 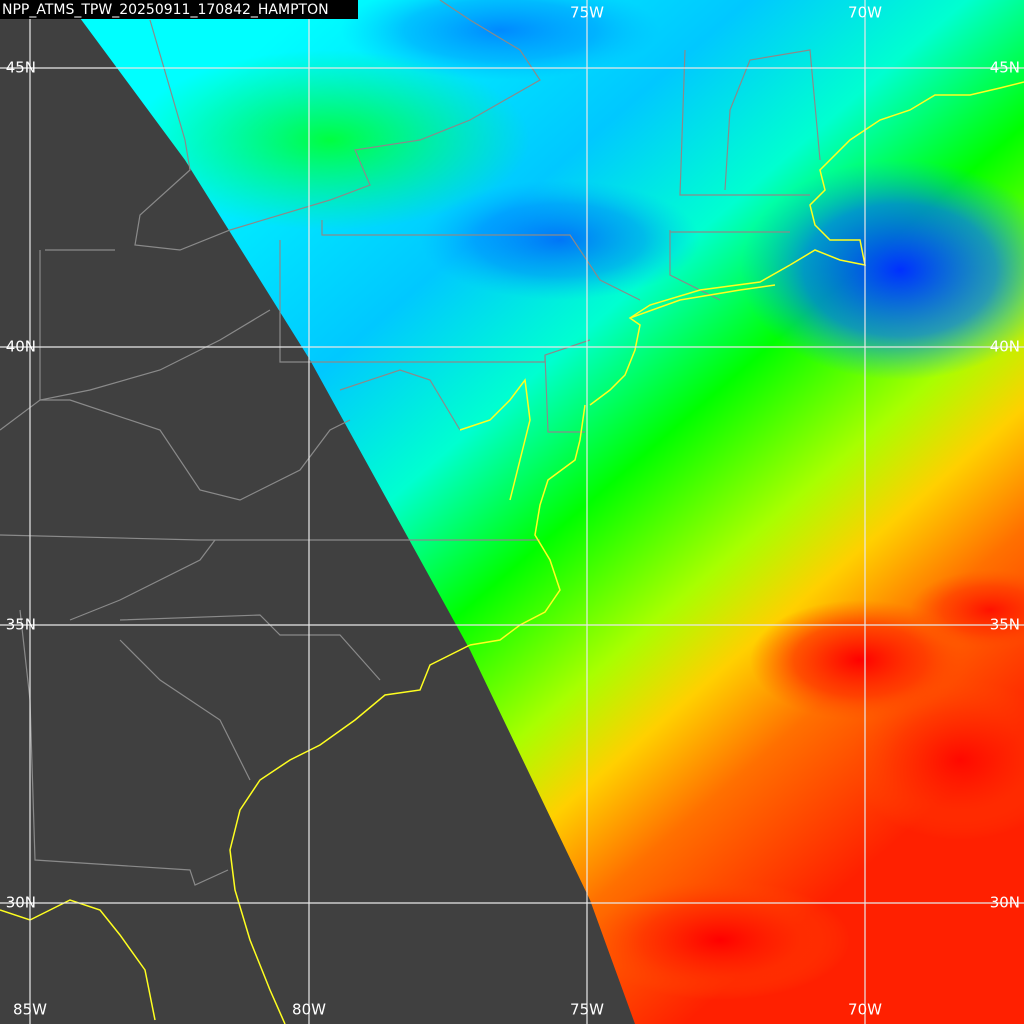 I want to click on longitude-label: 80W, so click(x=309, y=1010).